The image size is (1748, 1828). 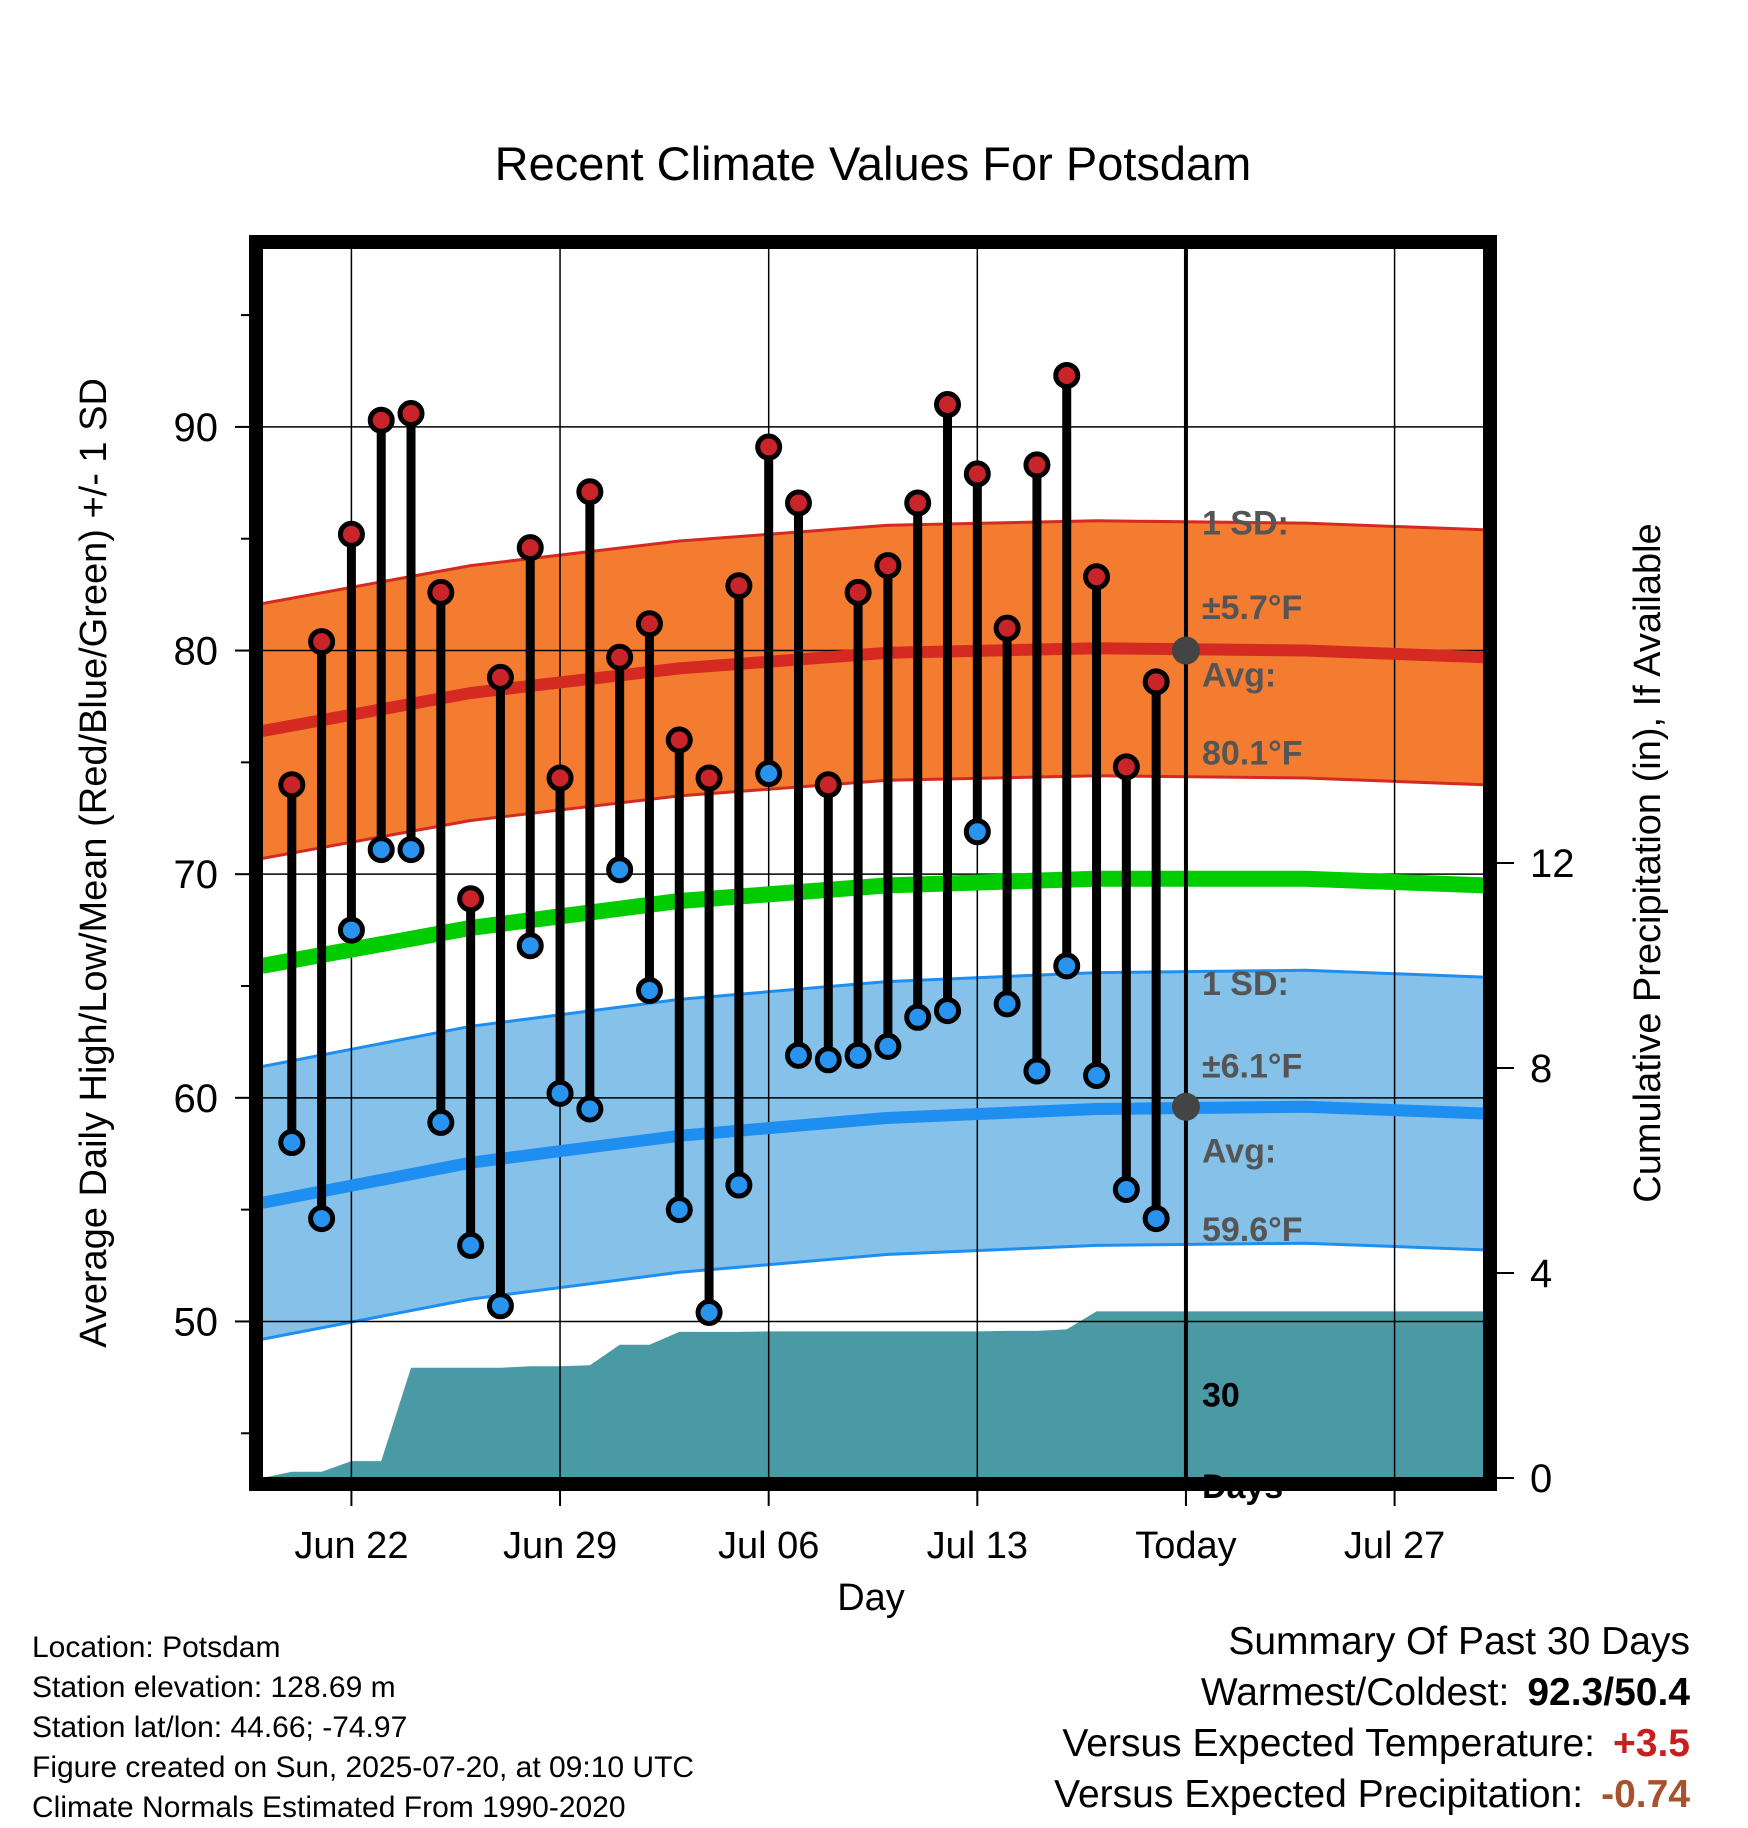 What do you see at coordinates (1245, 984) in the screenshot?
I see `annotation-low-sd-line1: 1 SD:` at bounding box center [1245, 984].